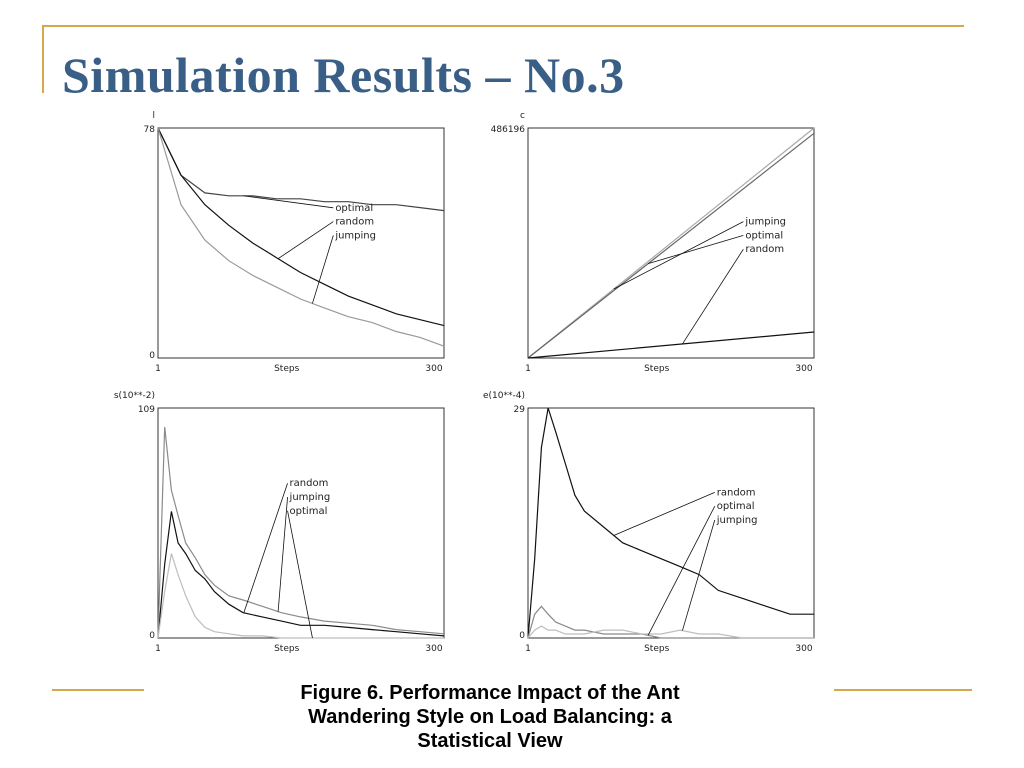 Image resolution: width=1024 pixels, height=768 pixels. What do you see at coordinates (490, 741) in the screenshot?
I see `caption-line-3: Statistical View` at bounding box center [490, 741].